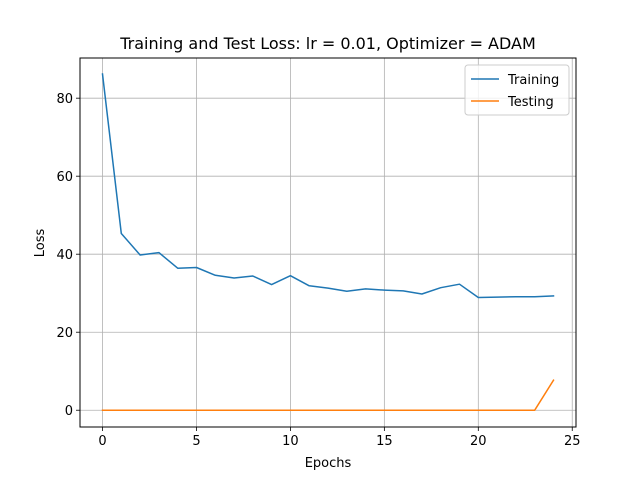 The width and height of the screenshot is (640, 480). I want to click on y-tick-label: 80, so click(64, 99).